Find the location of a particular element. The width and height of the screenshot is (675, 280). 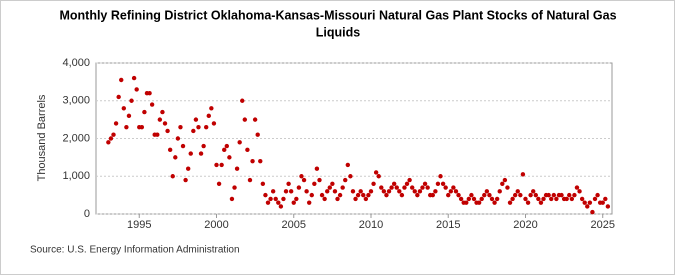

y-tick-label: 1,000 is located at coordinates (76, 176).